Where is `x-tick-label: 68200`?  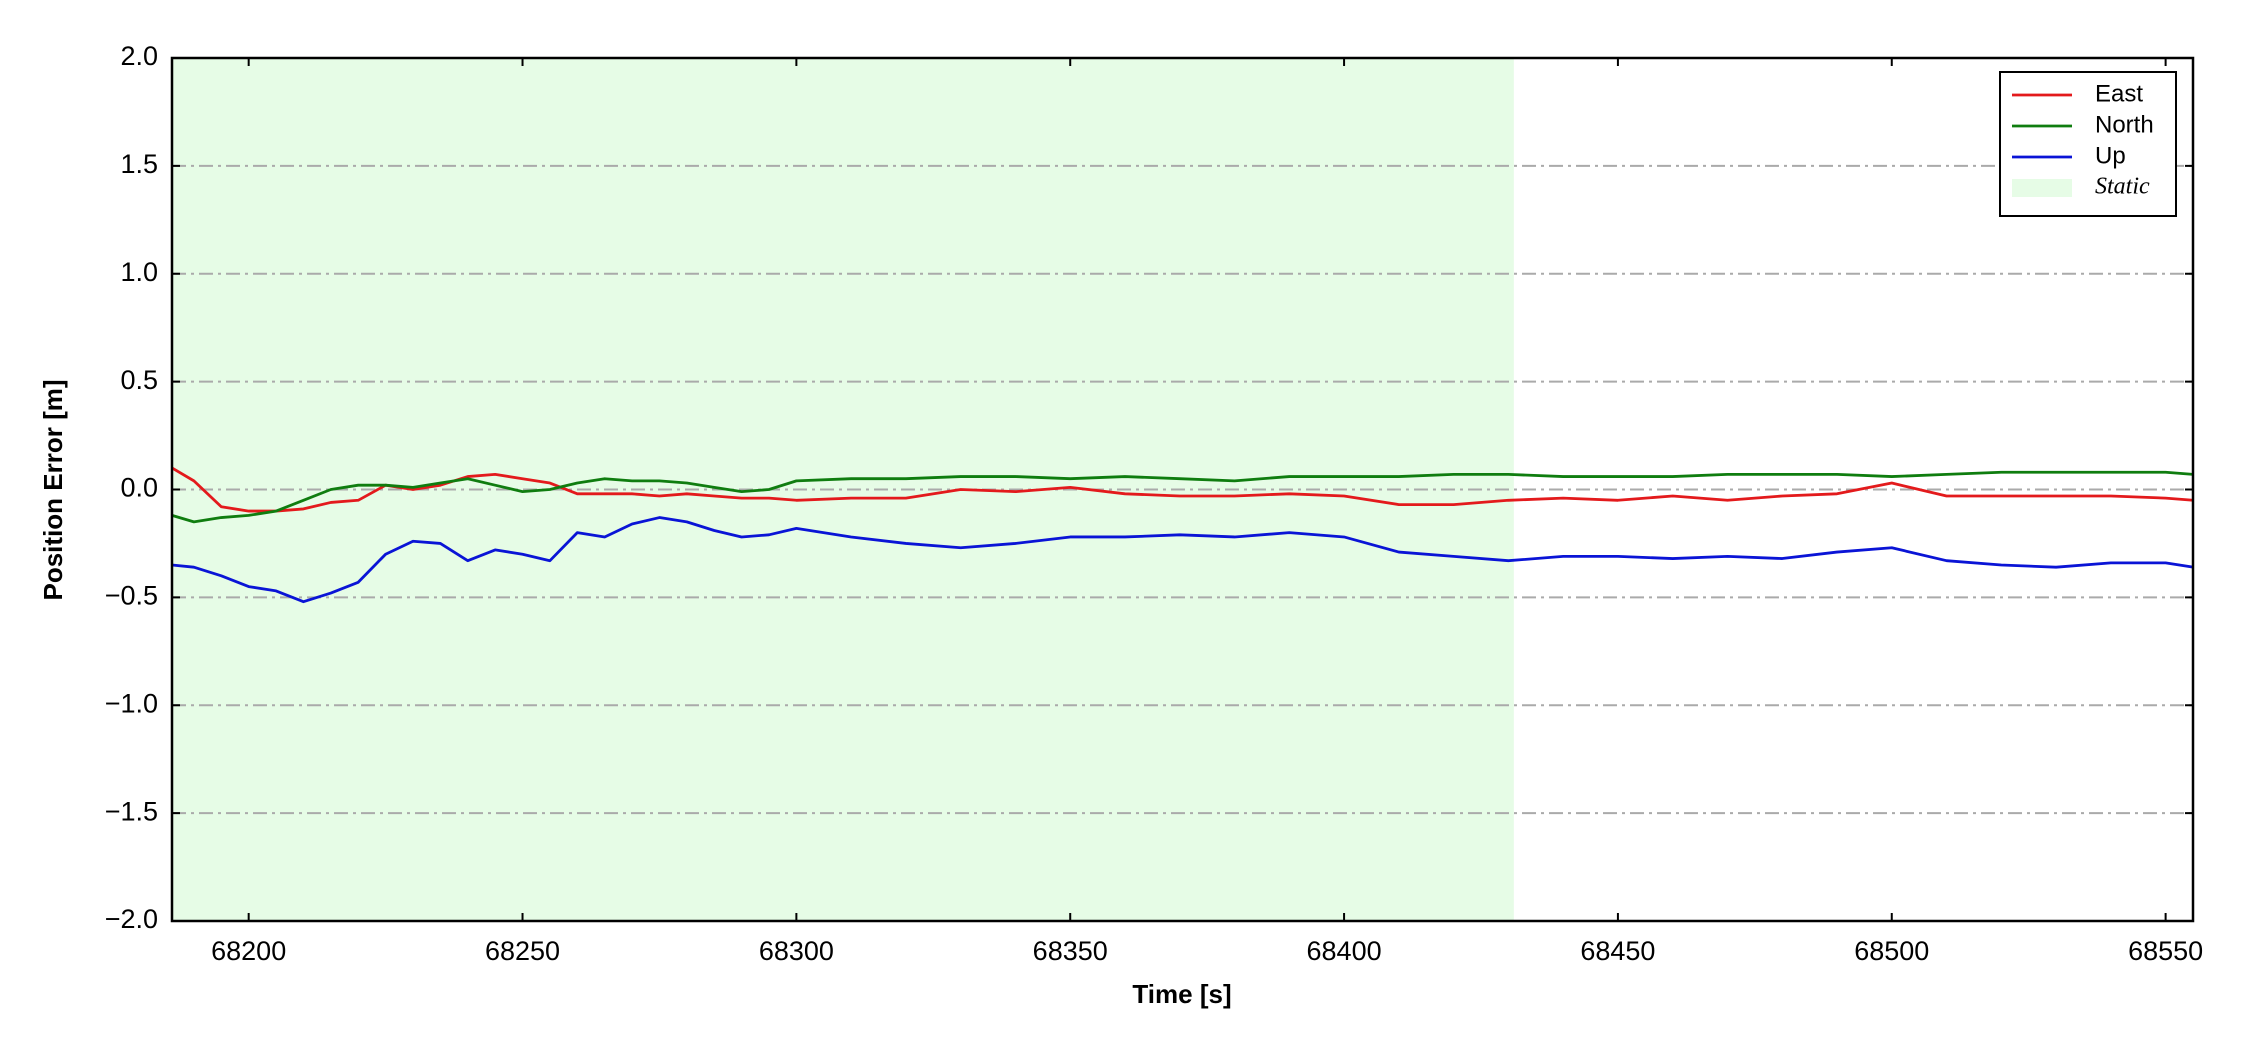 x-tick-label: 68200 is located at coordinates (248, 951).